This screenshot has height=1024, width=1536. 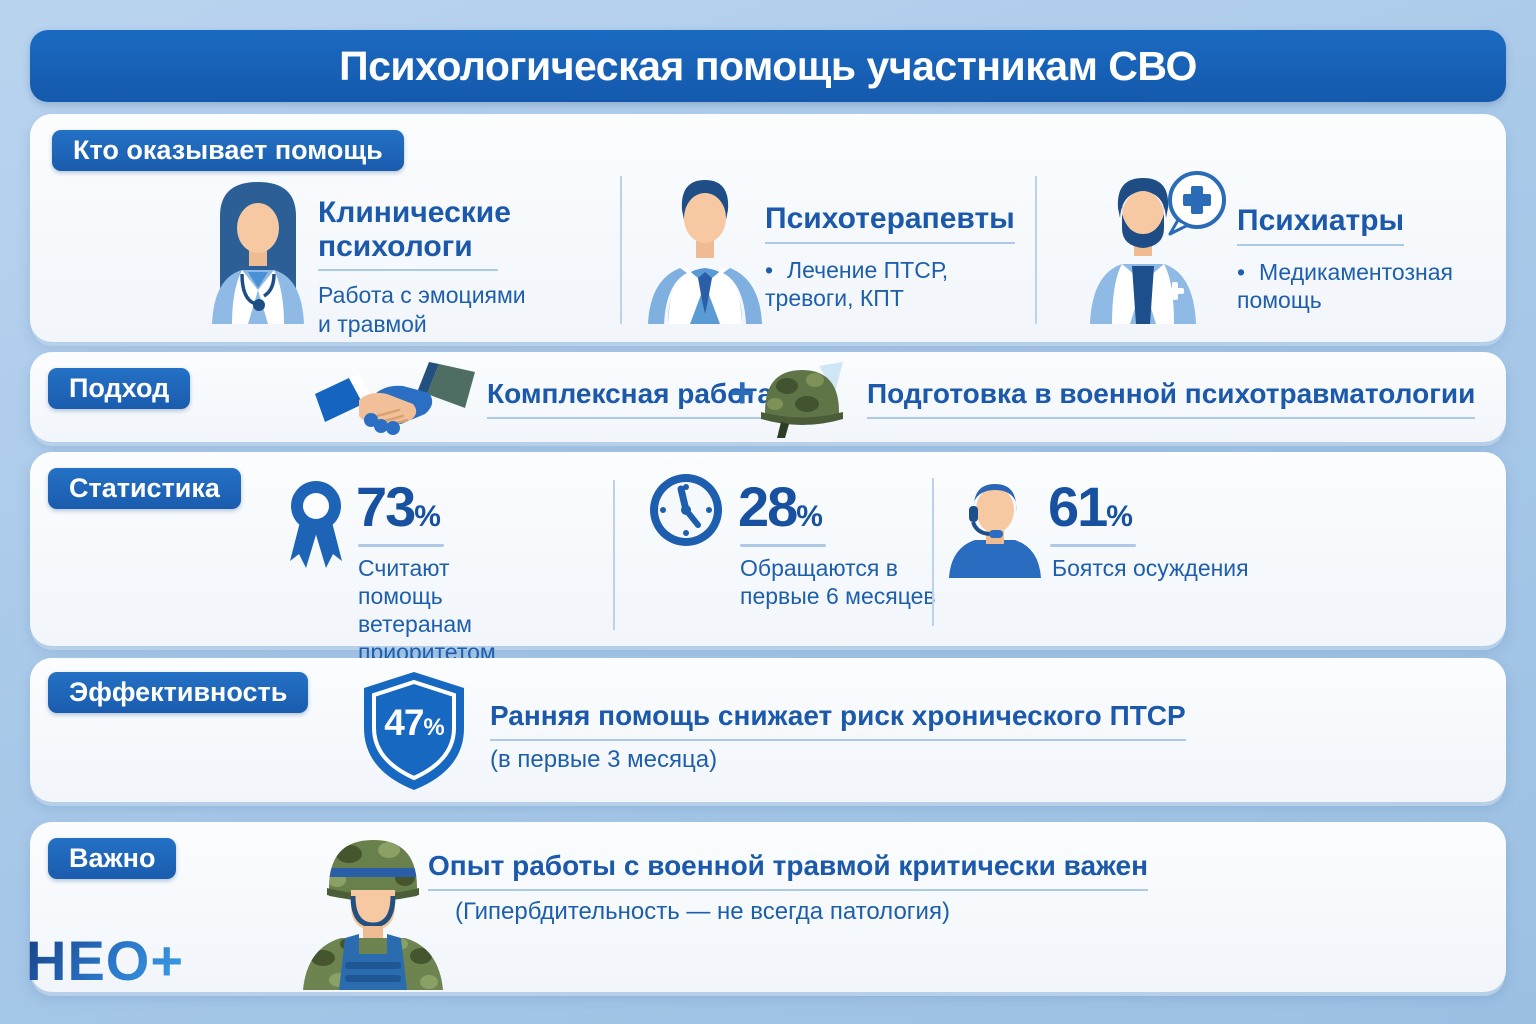 What do you see at coordinates (316, 526) in the screenshot?
I see `award-ribbon-icon` at bounding box center [316, 526].